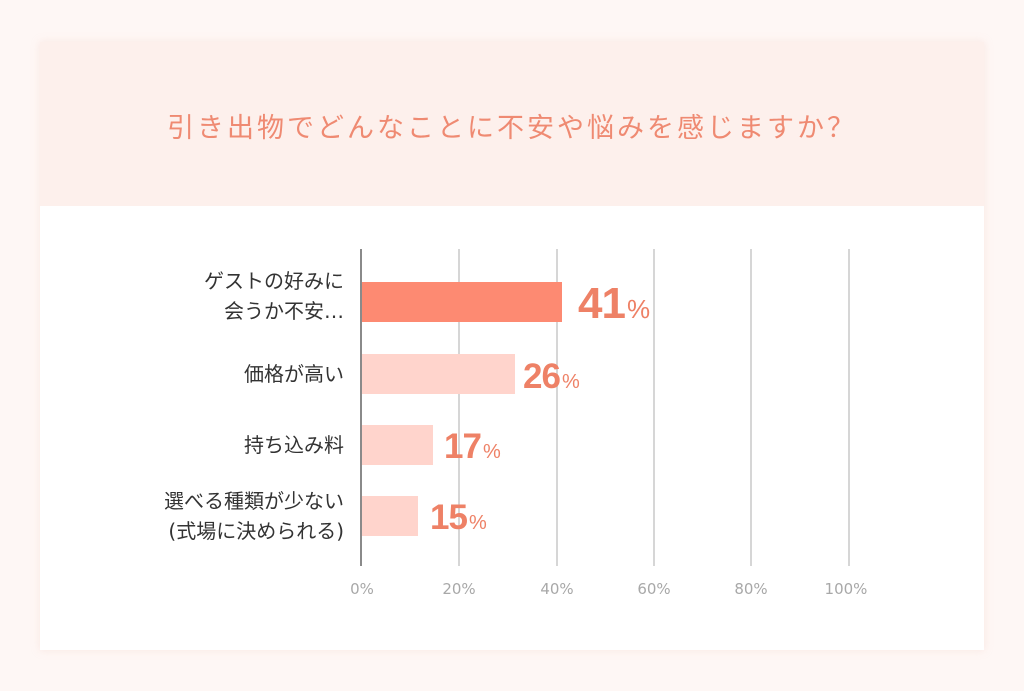 The height and width of the screenshot is (691, 1024). What do you see at coordinates (397, 445) in the screenshot?
I see `bar-bring-in-fee` at bounding box center [397, 445].